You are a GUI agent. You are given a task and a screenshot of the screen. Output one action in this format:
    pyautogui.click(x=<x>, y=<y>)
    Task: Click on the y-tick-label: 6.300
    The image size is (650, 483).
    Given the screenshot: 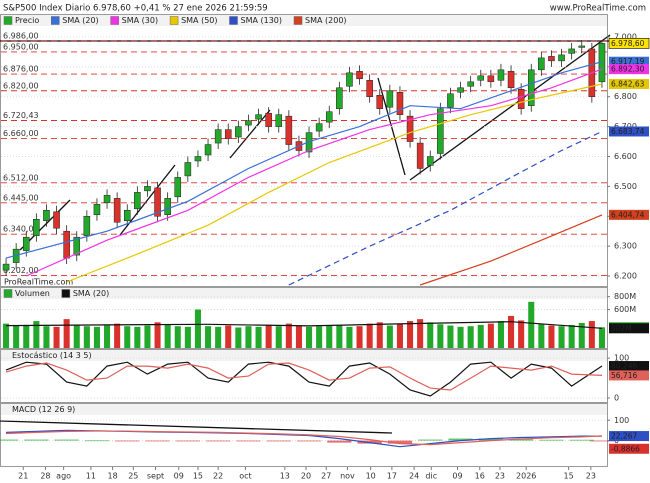 What is the action you would take?
    pyautogui.click(x=625, y=246)
    